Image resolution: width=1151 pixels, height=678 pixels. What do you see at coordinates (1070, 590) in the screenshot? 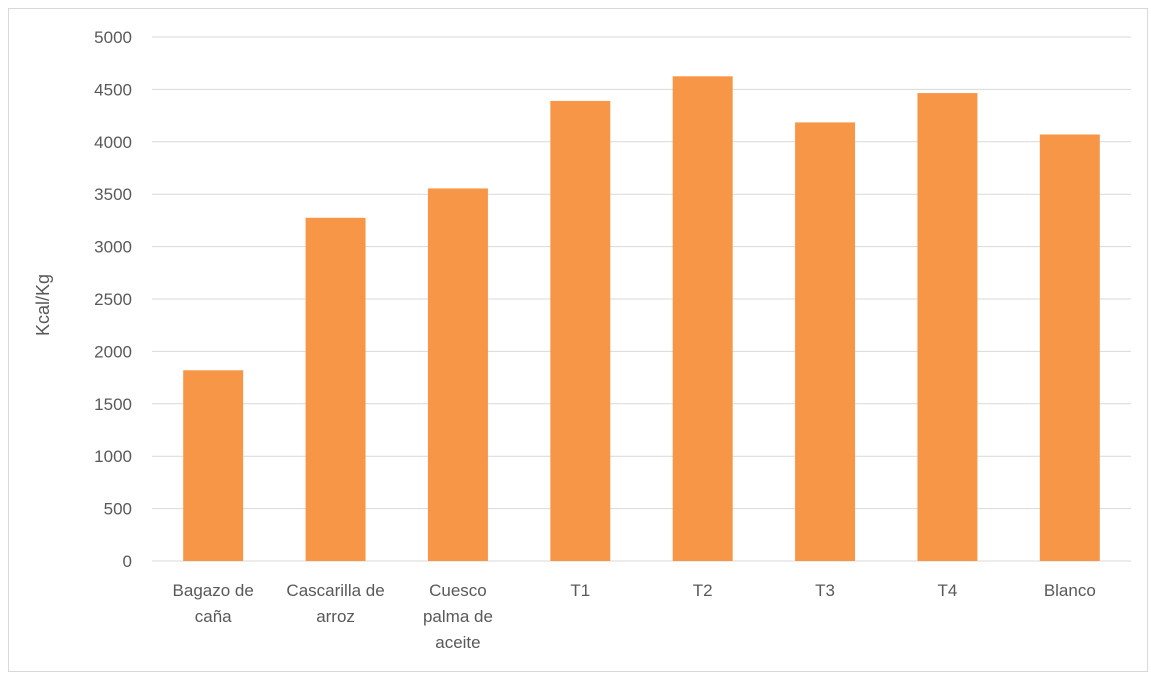
I see `x-category-label: Blanco` at bounding box center [1070, 590].